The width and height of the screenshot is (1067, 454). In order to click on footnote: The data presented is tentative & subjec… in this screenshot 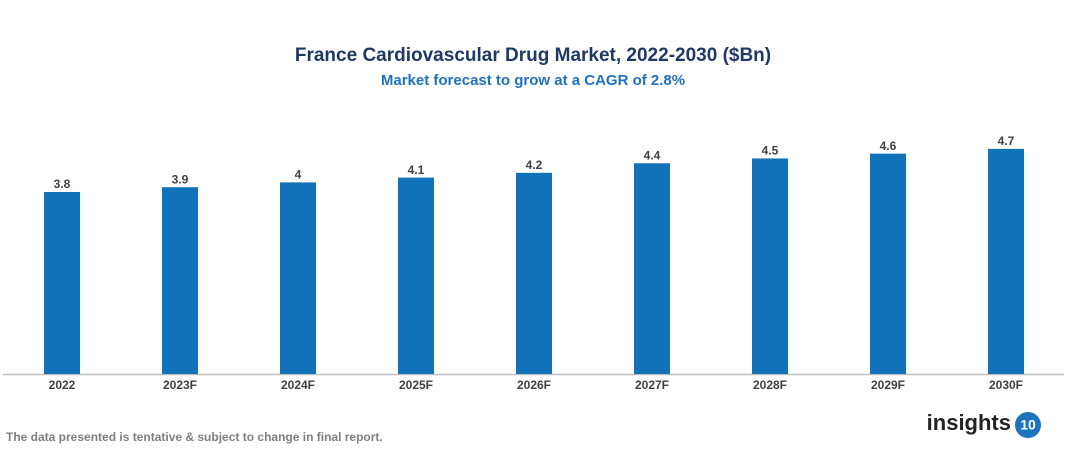, I will do `click(194, 437)`.